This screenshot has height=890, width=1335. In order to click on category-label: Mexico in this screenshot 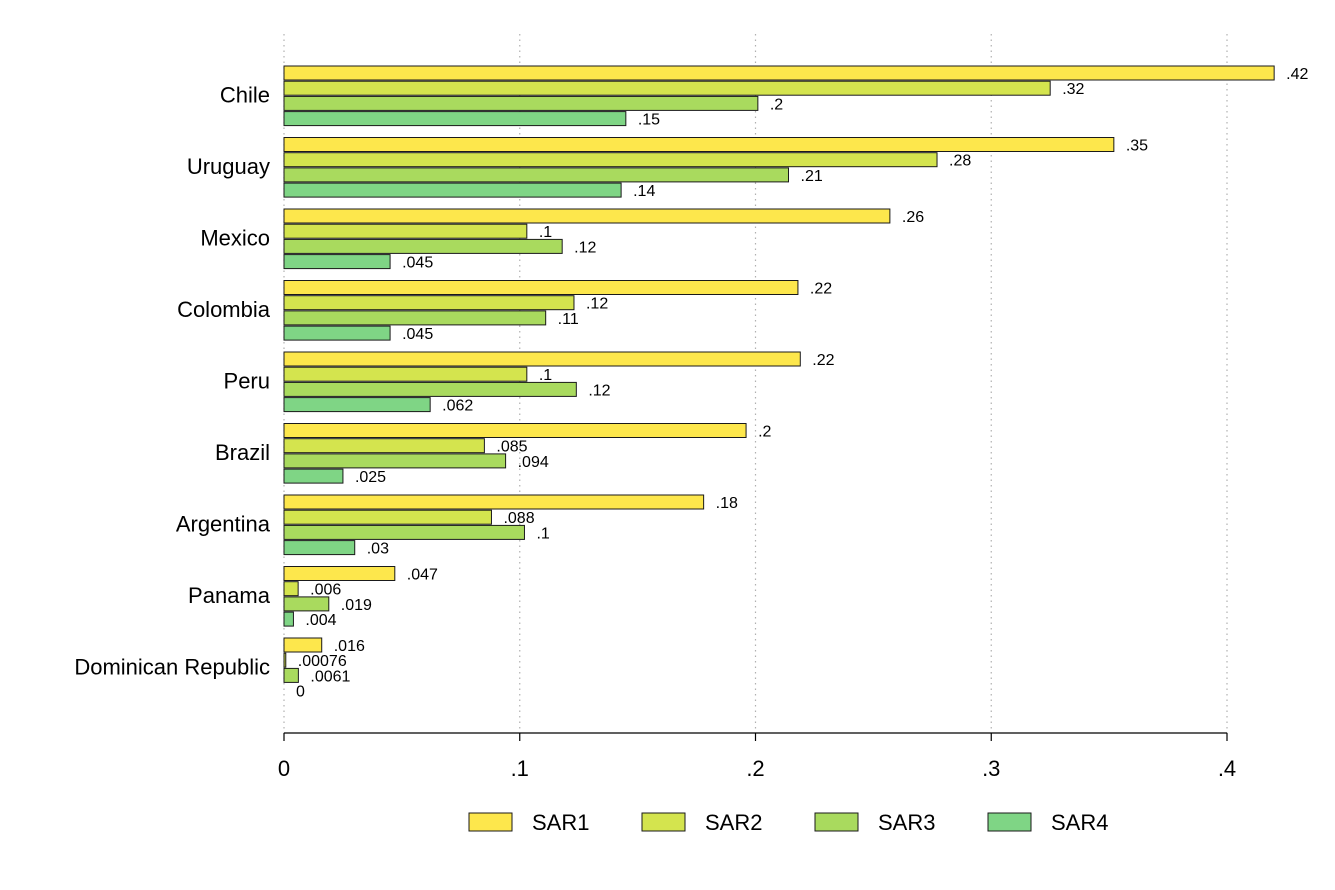, I will do `click(235, 237)`.